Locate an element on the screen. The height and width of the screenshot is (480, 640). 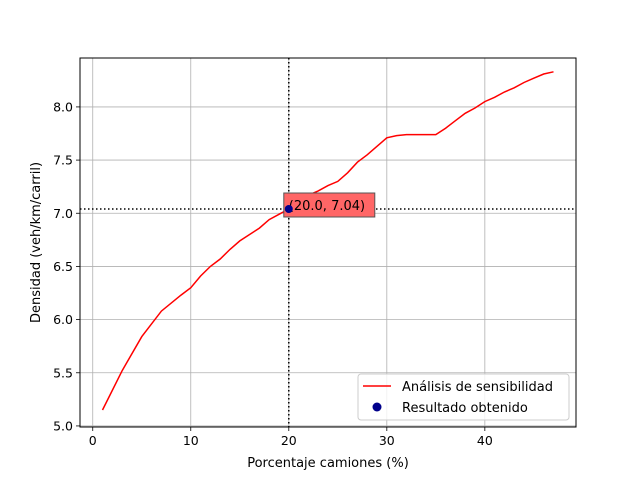
y-tick-label: 7.5 is located at coordinates (63, 160).